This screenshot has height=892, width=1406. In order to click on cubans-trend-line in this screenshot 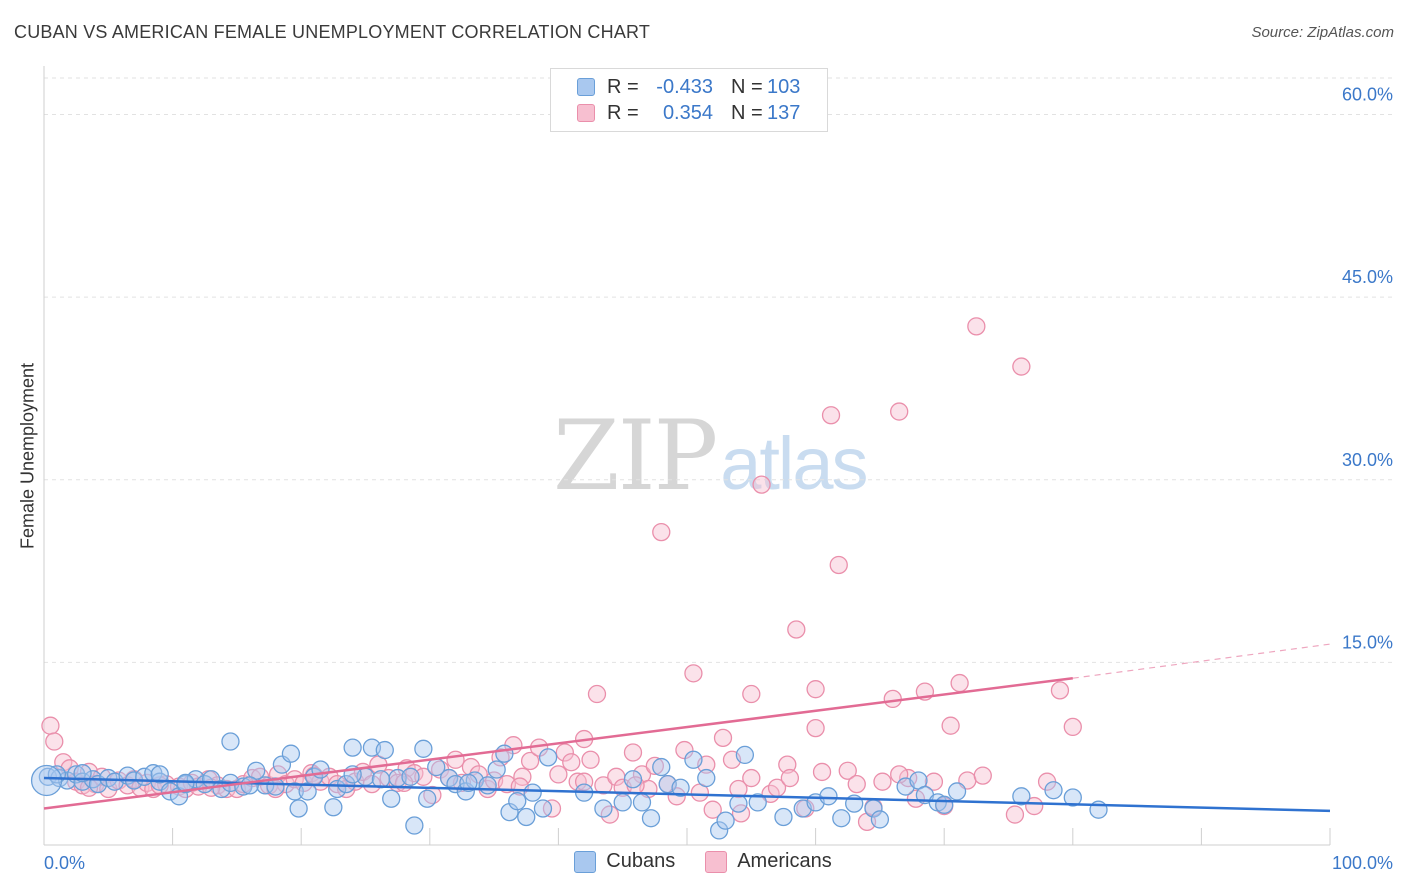, I will do `click(687, 794)`.